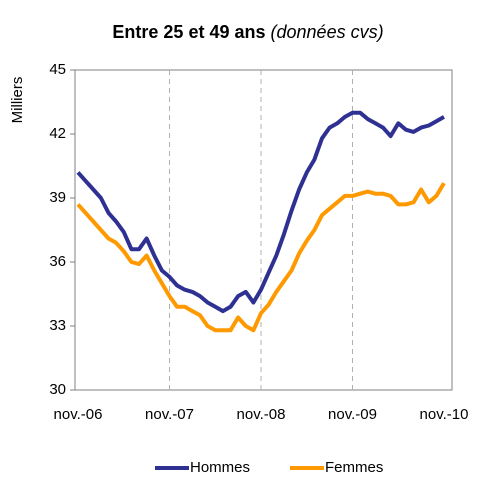 The height and width of the screenshot is (480, 485). Describe the element at coordinates (354, 467) in the screenshot. I see `legend-label: Femmes` at that location.